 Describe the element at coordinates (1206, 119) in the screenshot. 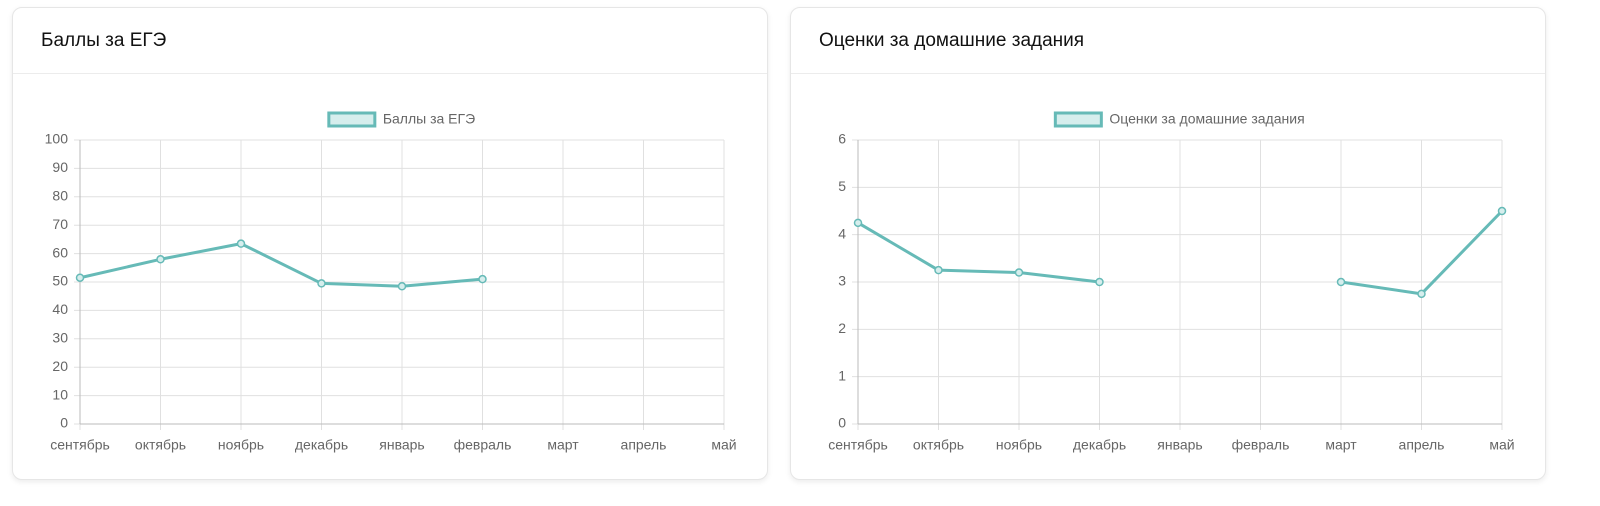

I see `legend-label: Оценки за домашние задания` at that location.